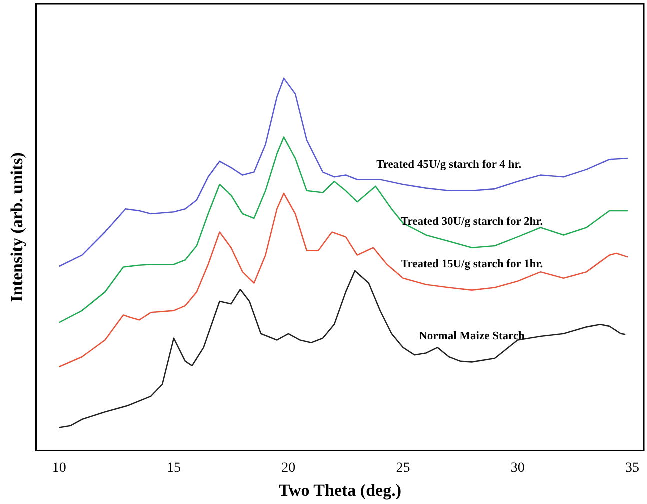  Describe the element at coordinates (472, 336) in the screenshot. I see `series-label: Normal Maize Starch` at that location.